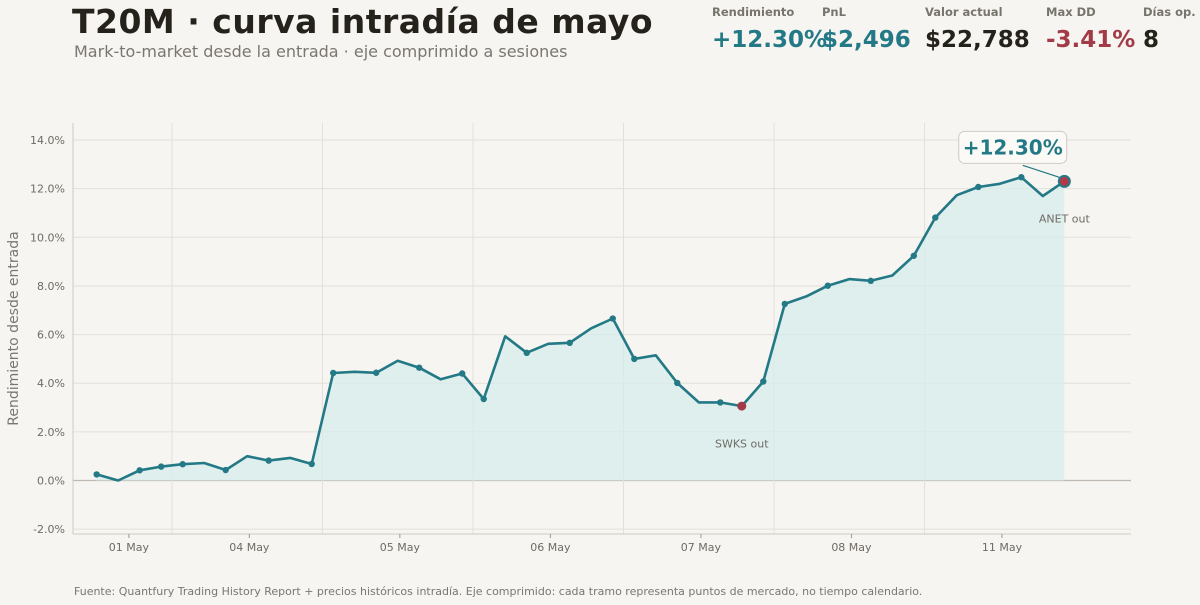 The height and width of the screenshot is (605, 1200). Describe the element at coordinates (834, 12) in the screenshot. I see `kpi-label: PnL` at that location.